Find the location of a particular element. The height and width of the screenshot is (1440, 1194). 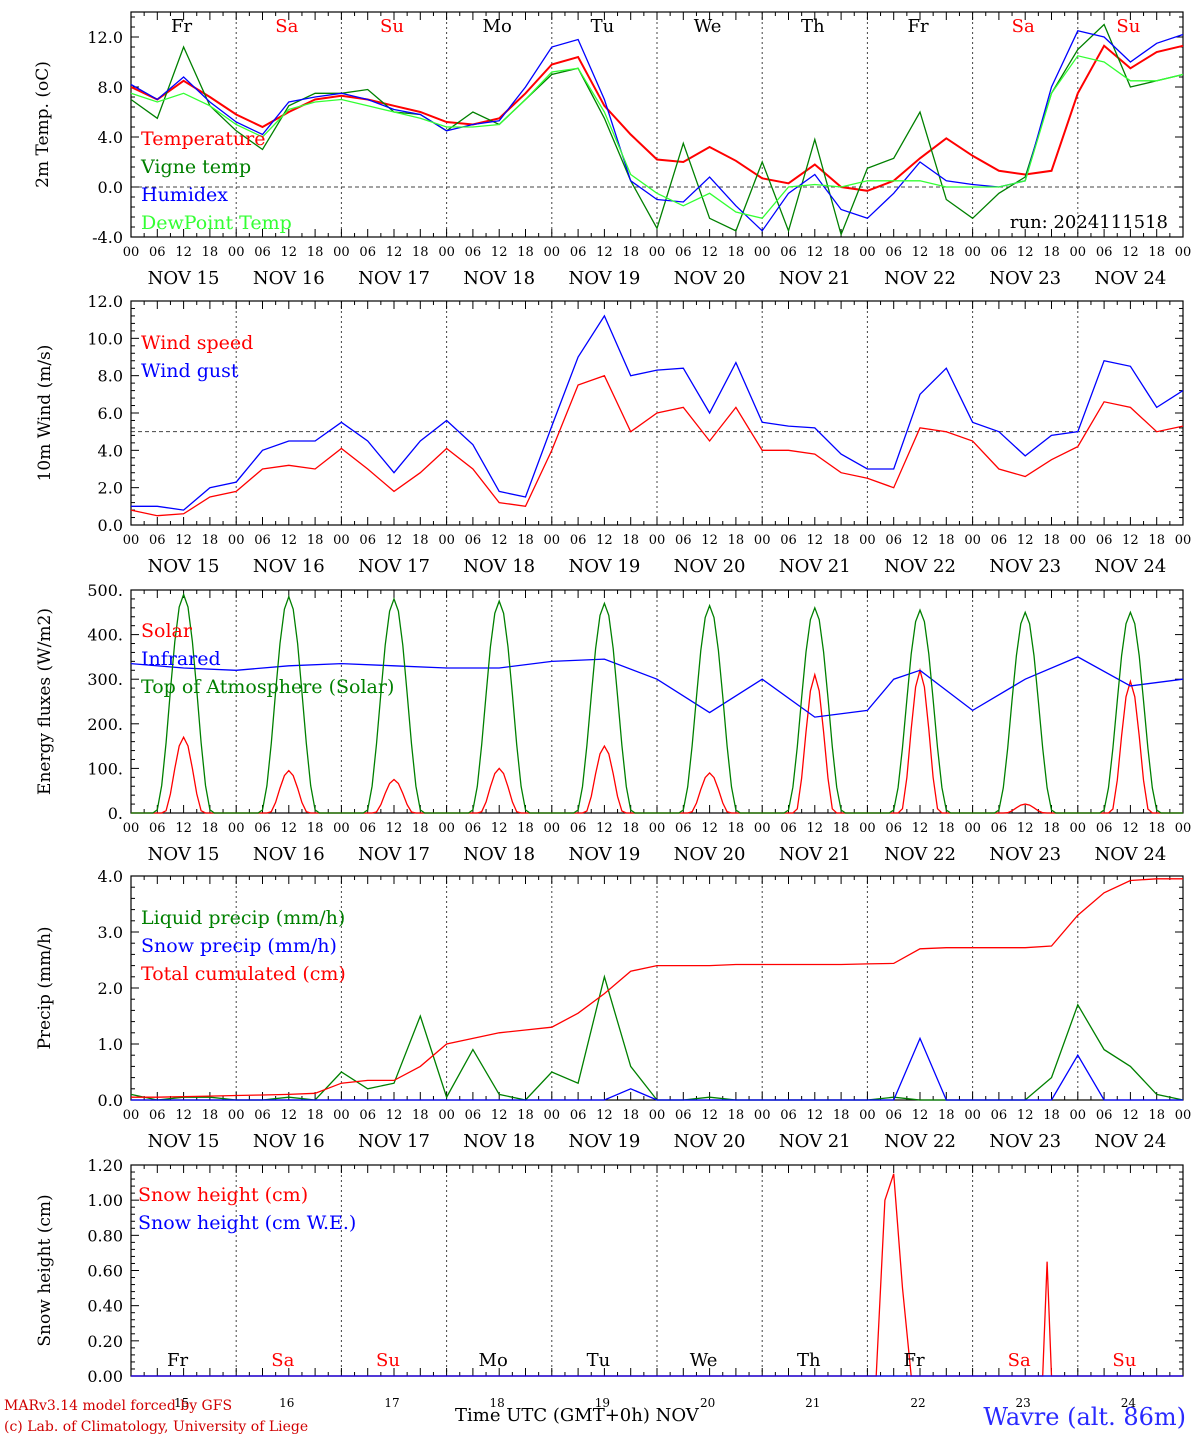

series-wind-gust is located at coordinates (657, 412).